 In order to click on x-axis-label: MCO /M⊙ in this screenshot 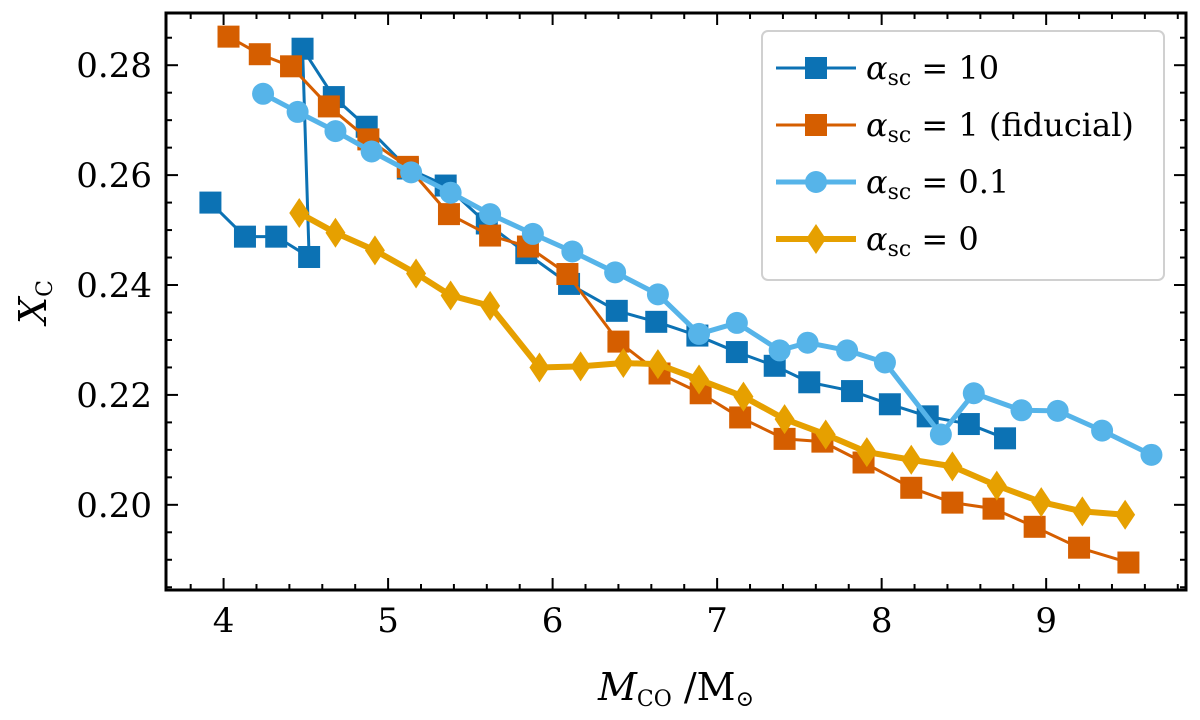, I will do `click(675, 688)`.